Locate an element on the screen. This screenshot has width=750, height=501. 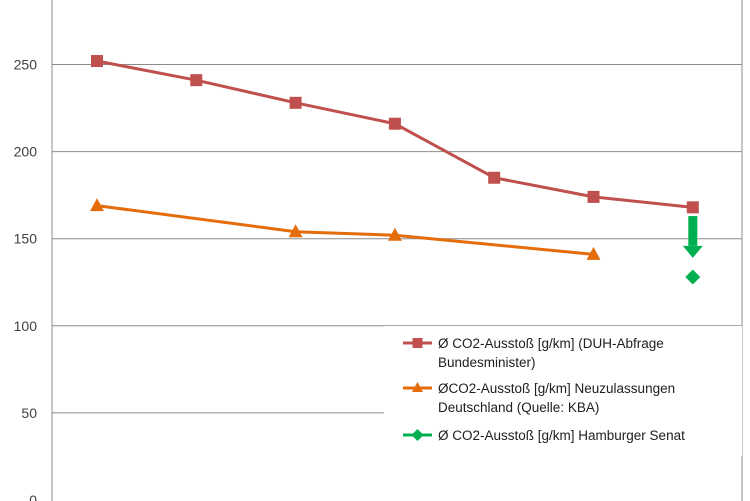
legend-label-2-line-2: Deutschland (Quelle: KBA) is located at coordinates (518, 407).